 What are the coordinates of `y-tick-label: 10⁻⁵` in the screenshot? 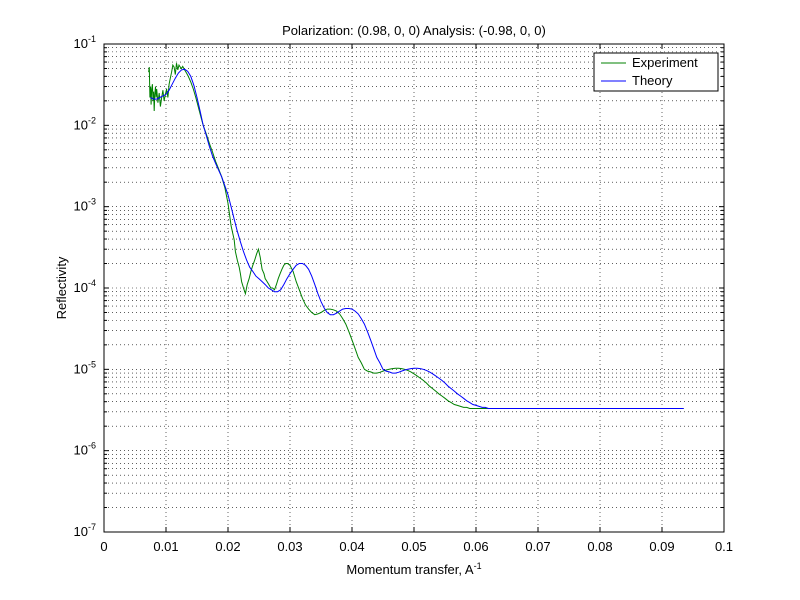 It's located at (85, 367).